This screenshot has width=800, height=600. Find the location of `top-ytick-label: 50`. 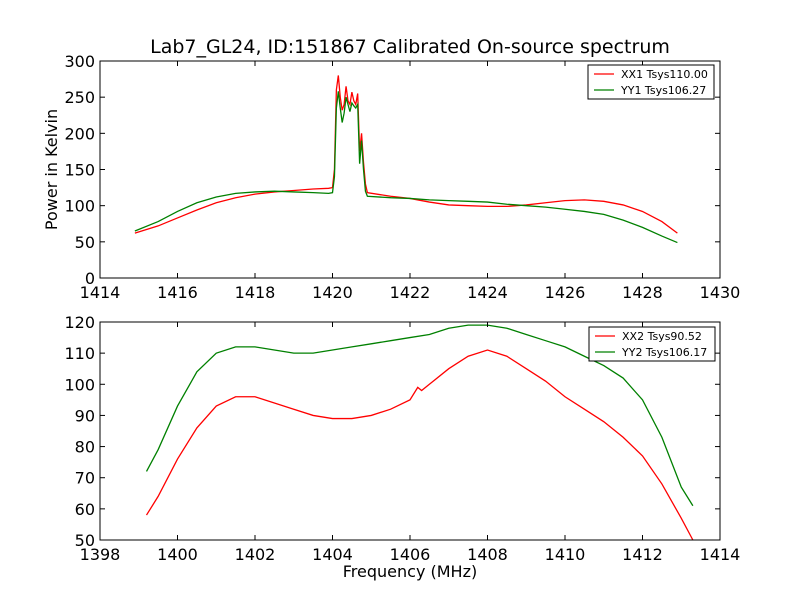

top-ytick-label: 50 is located at coordinates (85, 242).